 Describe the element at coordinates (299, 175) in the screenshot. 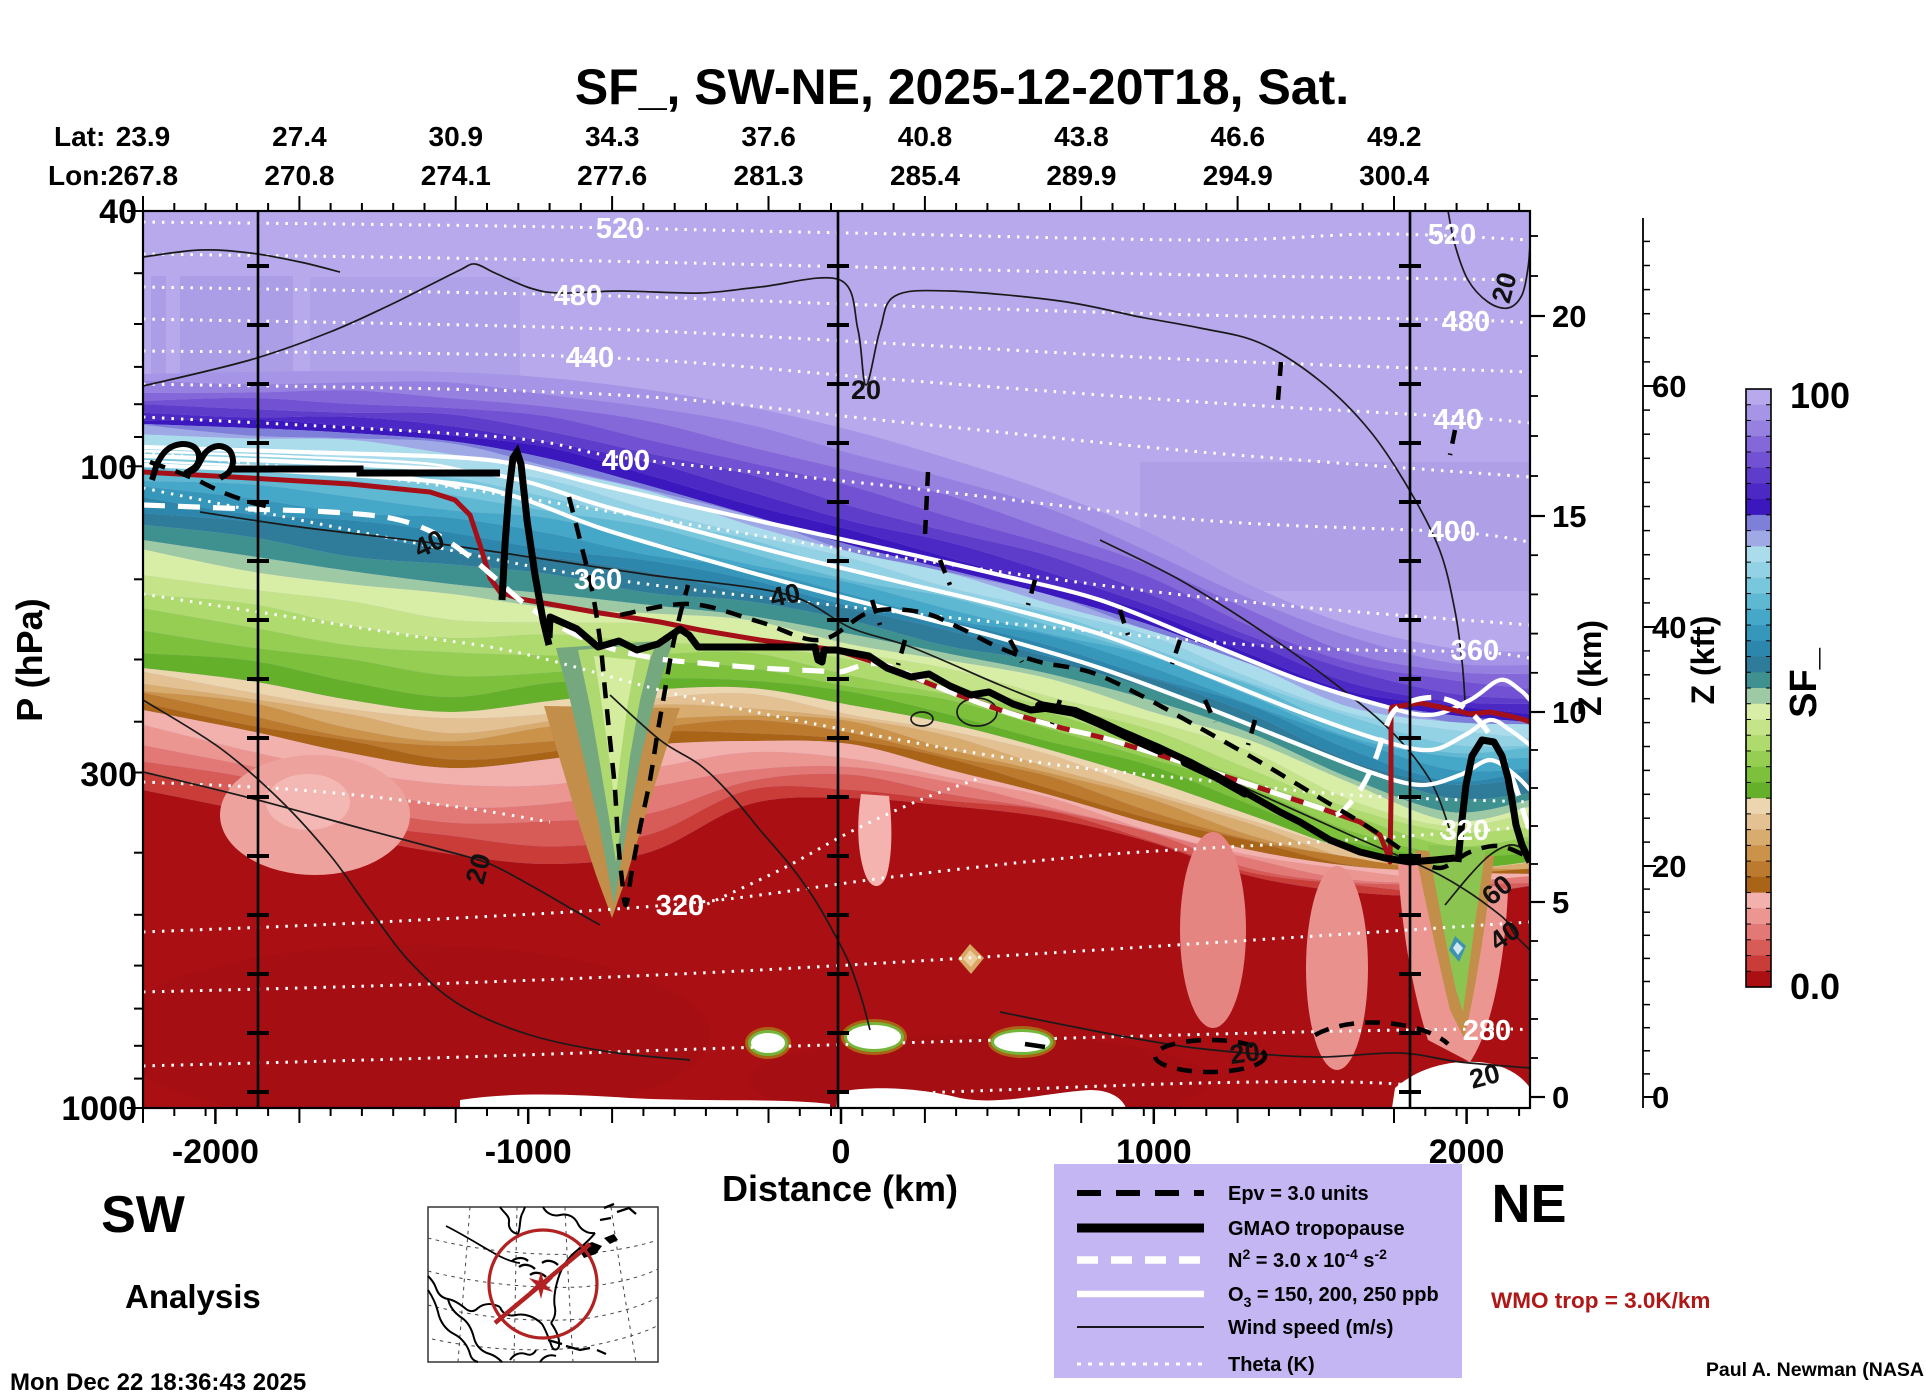

I see `svg-text: 270.8` at that location.